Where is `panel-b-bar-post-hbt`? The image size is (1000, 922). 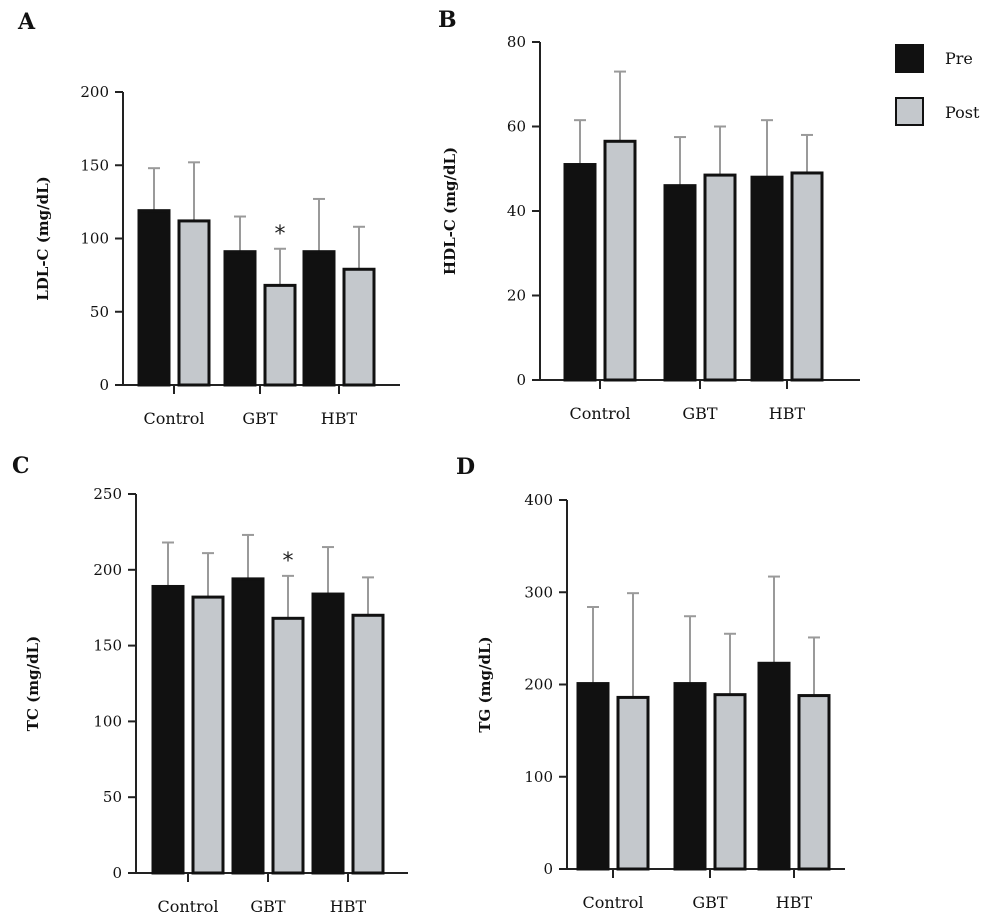 panel-b-bar-post-hbt is located at coordinates (807, 276).